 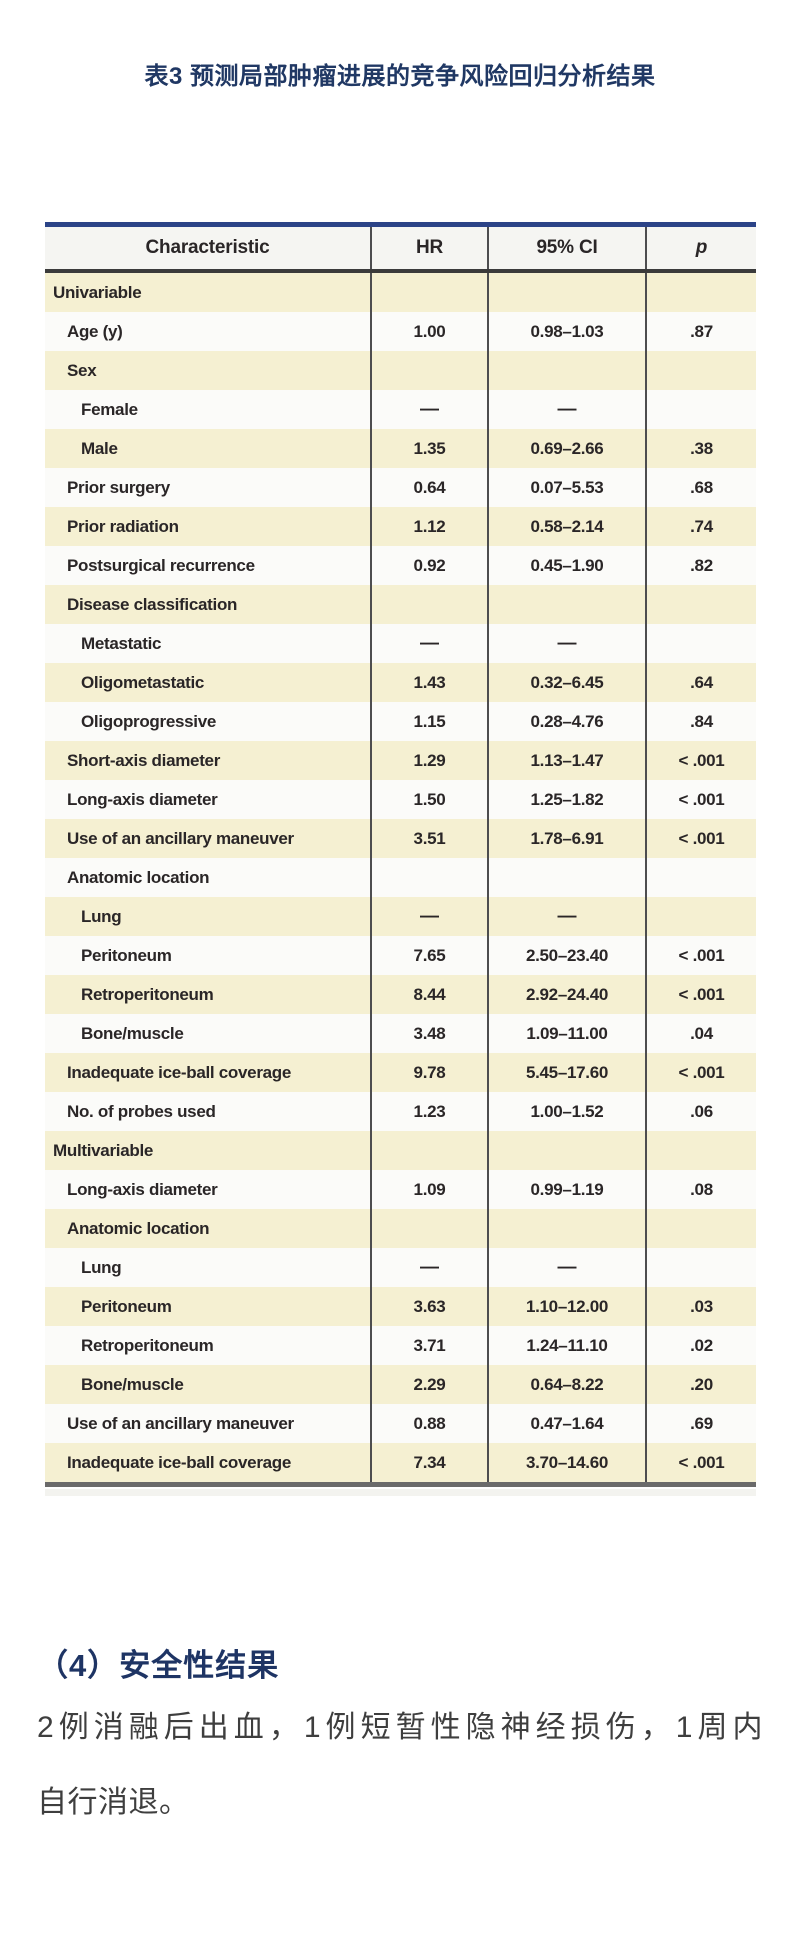 I want to click on characteristic-cell: Prior surgery, so click(x=118, y=487).